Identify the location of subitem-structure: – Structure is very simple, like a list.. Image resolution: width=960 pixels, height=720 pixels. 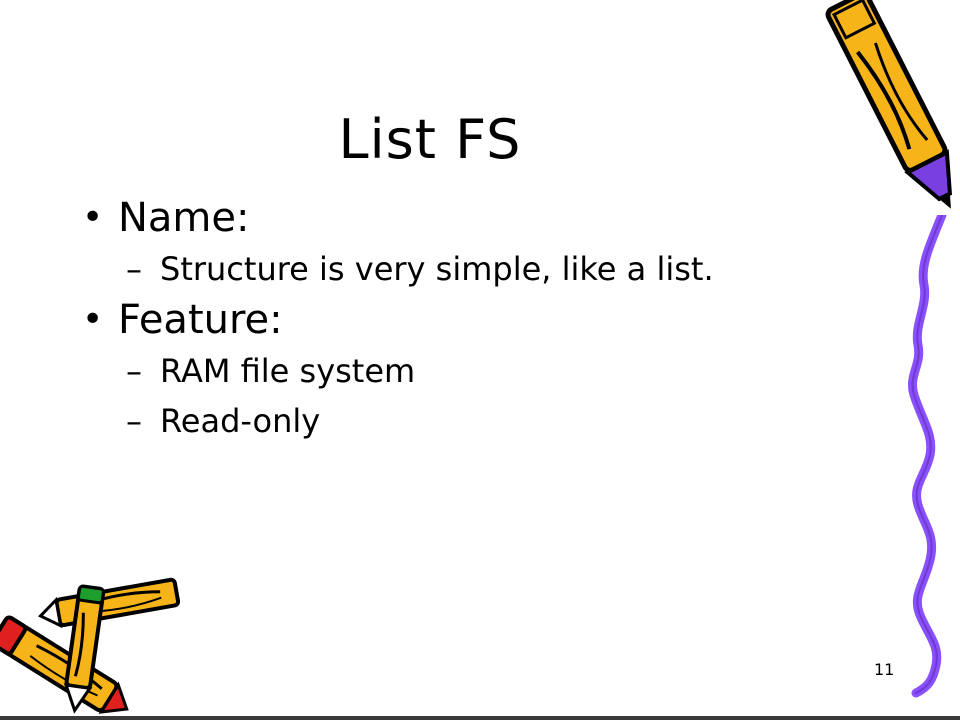
(482, 269).